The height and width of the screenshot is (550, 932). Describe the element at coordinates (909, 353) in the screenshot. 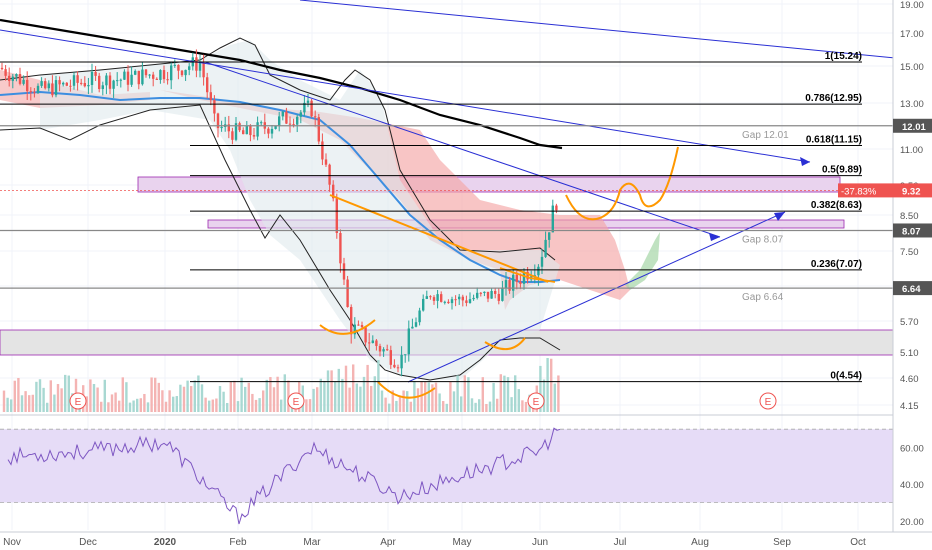

I see `price-tick-label: 5.10` at that location.